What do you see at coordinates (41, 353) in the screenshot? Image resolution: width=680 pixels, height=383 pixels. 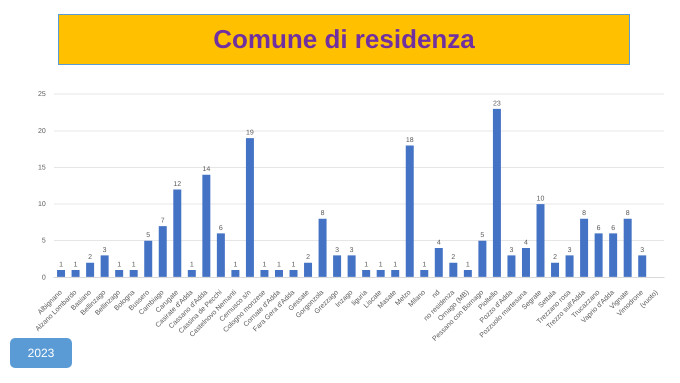 I see `text: 2023` at bounding box center [41, 353].